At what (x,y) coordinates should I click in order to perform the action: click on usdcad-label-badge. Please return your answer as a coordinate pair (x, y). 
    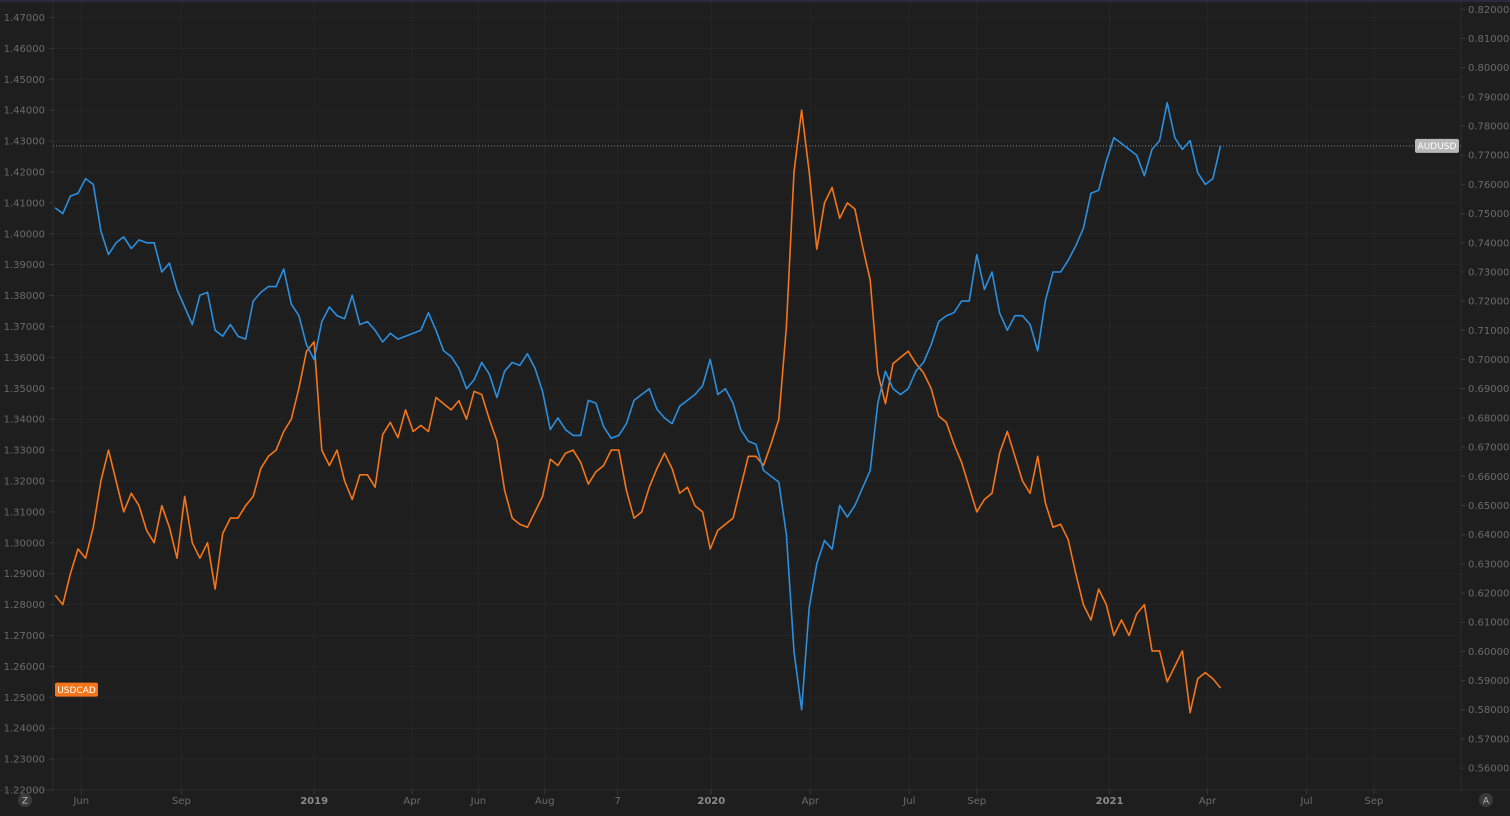
    Looking at the image, I should click on (76, 689).